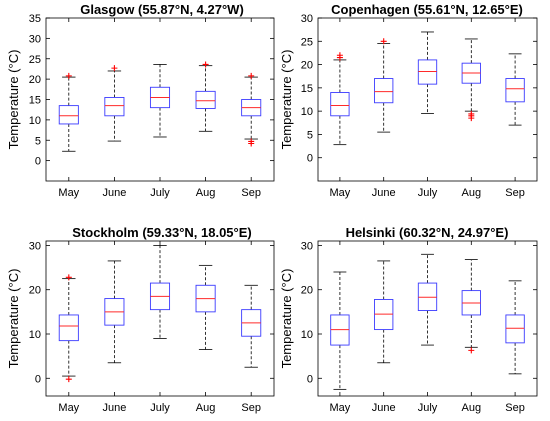 Image resolution: width=550 pixels, height=421 pixels. Describe the element at coordinates (161, 232) in the screenshot. I see `chart-title: Stockholm (59.33°N, 18.05°E)` at that location.